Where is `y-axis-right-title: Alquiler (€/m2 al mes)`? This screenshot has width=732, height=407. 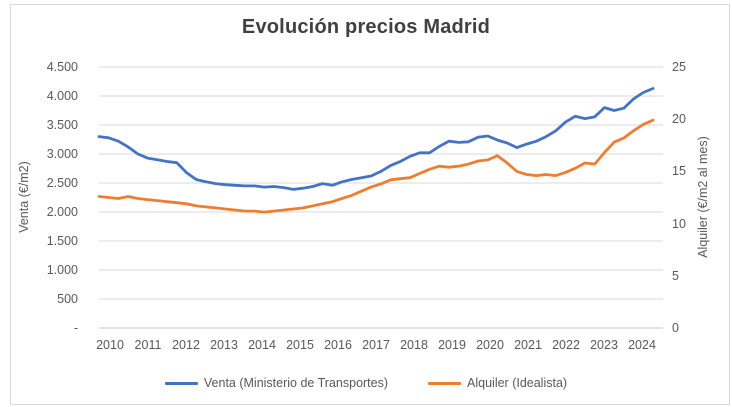
y-axis-right-title: Alquiler (€/m2 al mes) is located at coordinates (703, 197).